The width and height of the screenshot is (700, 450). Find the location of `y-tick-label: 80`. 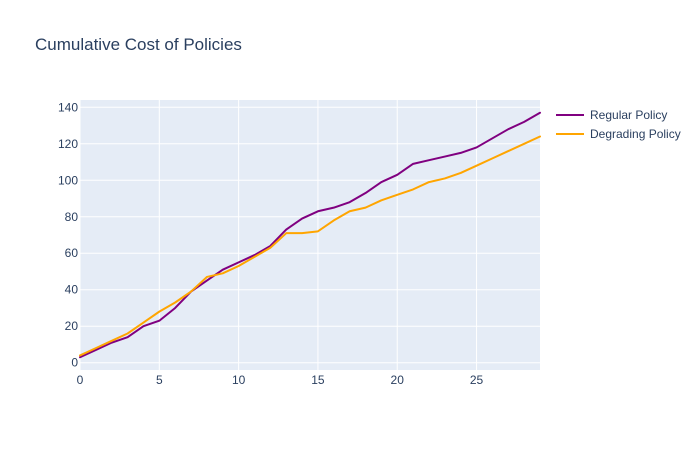

y-tick-label: 80 is located at coordinates (72, 217).